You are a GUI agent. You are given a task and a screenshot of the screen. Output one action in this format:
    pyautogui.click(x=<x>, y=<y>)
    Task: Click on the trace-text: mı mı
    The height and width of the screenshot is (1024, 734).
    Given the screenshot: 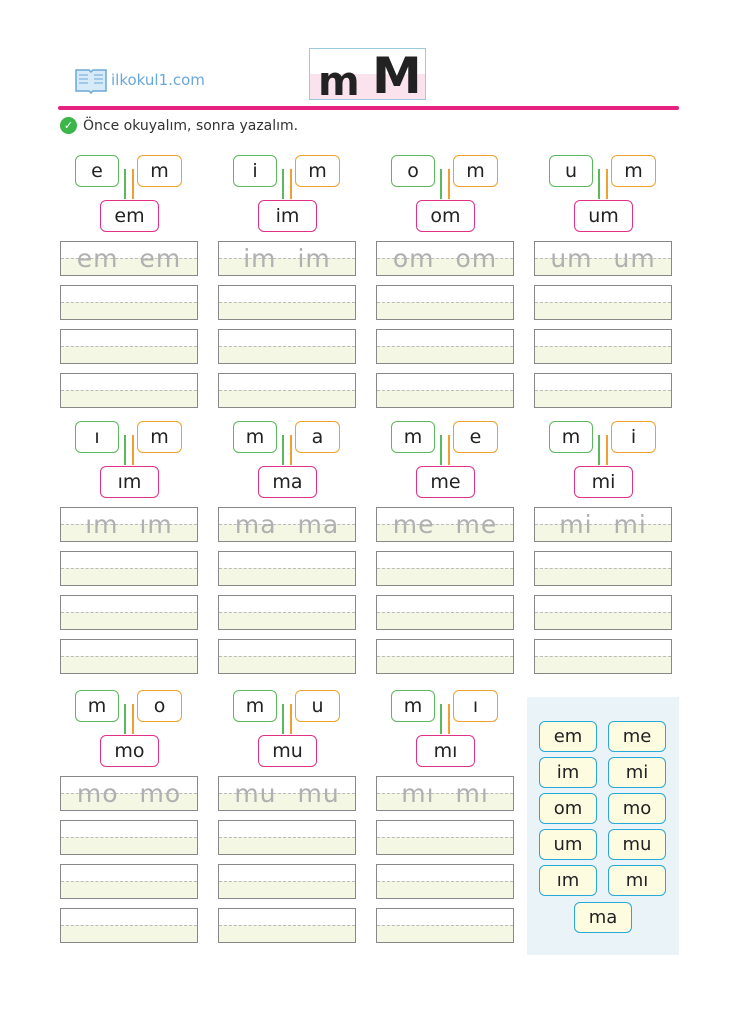 What is the action you would take?
    pyautogui.click(x=445, y=793)
    